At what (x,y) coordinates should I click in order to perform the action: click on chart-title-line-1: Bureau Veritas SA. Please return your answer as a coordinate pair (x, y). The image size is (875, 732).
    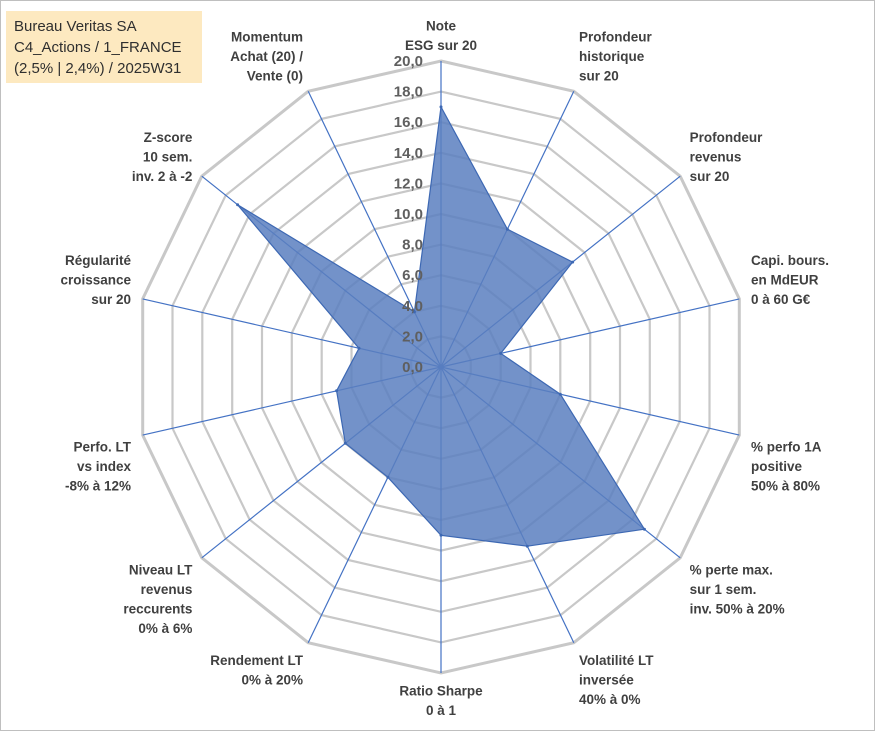
    Looking at the image, I should click on (75, 26).